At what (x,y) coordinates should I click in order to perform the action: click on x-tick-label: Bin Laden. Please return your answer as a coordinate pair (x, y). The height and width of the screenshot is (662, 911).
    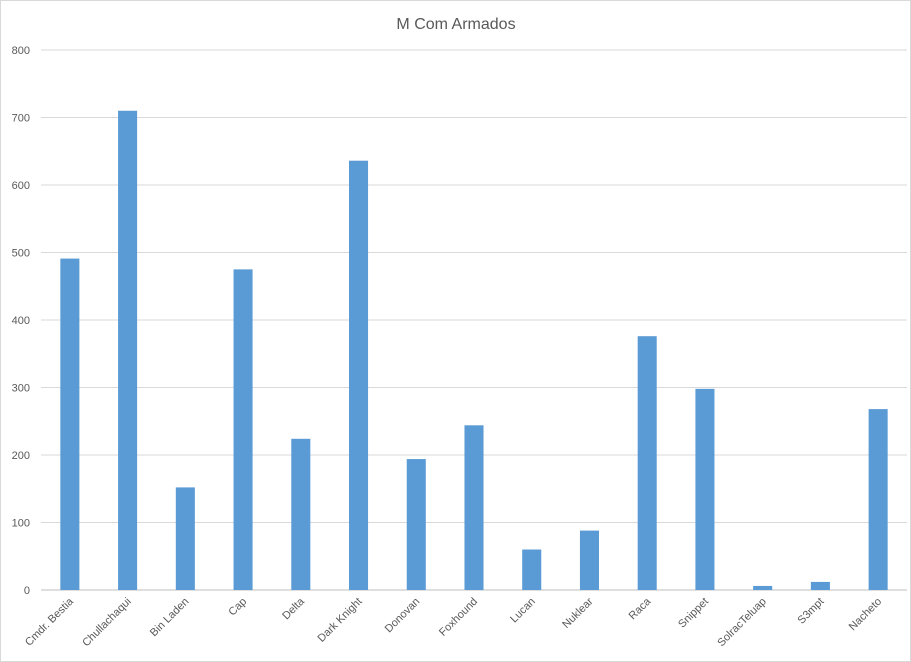
    Looking at the image, I should click on (170, 618).